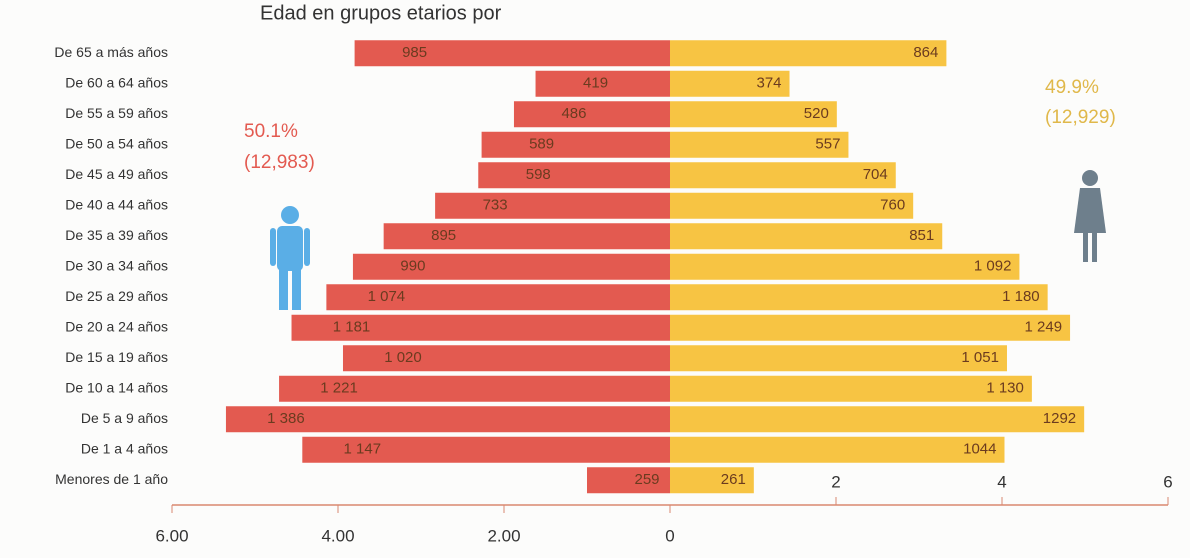  Describe the element at coordinates (116, 113) in the screenshot. I see `category-label: De 55 a 59 años` at that location.